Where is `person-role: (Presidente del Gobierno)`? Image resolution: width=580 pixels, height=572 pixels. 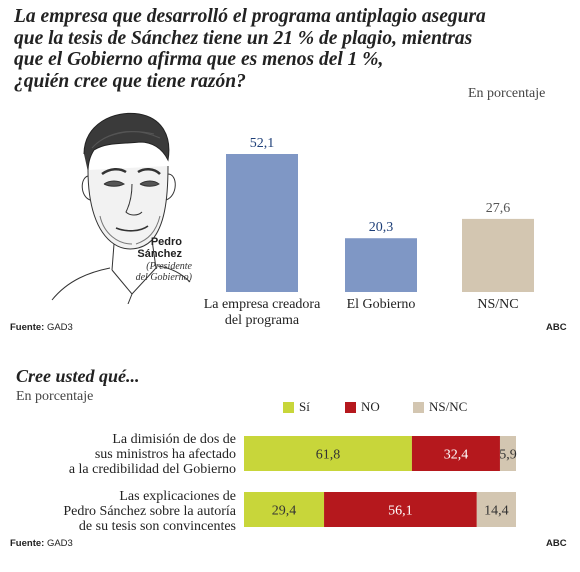
person-role: (Presidente del Gobierno) is located at coordinates (151, 272).